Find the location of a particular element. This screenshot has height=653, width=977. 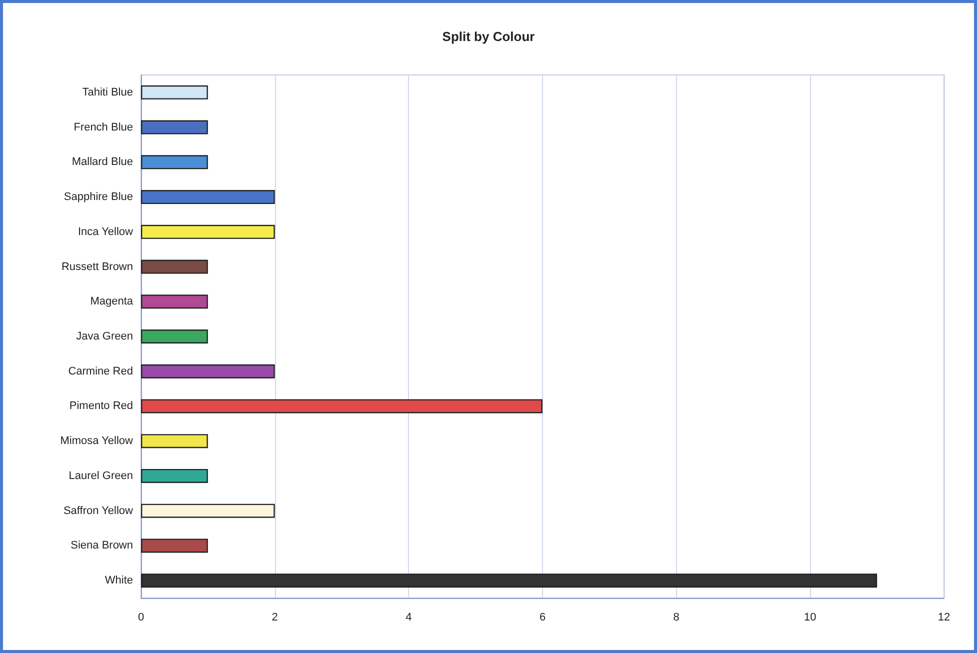

y-tick-label: White is located at coordinates (118, 580).